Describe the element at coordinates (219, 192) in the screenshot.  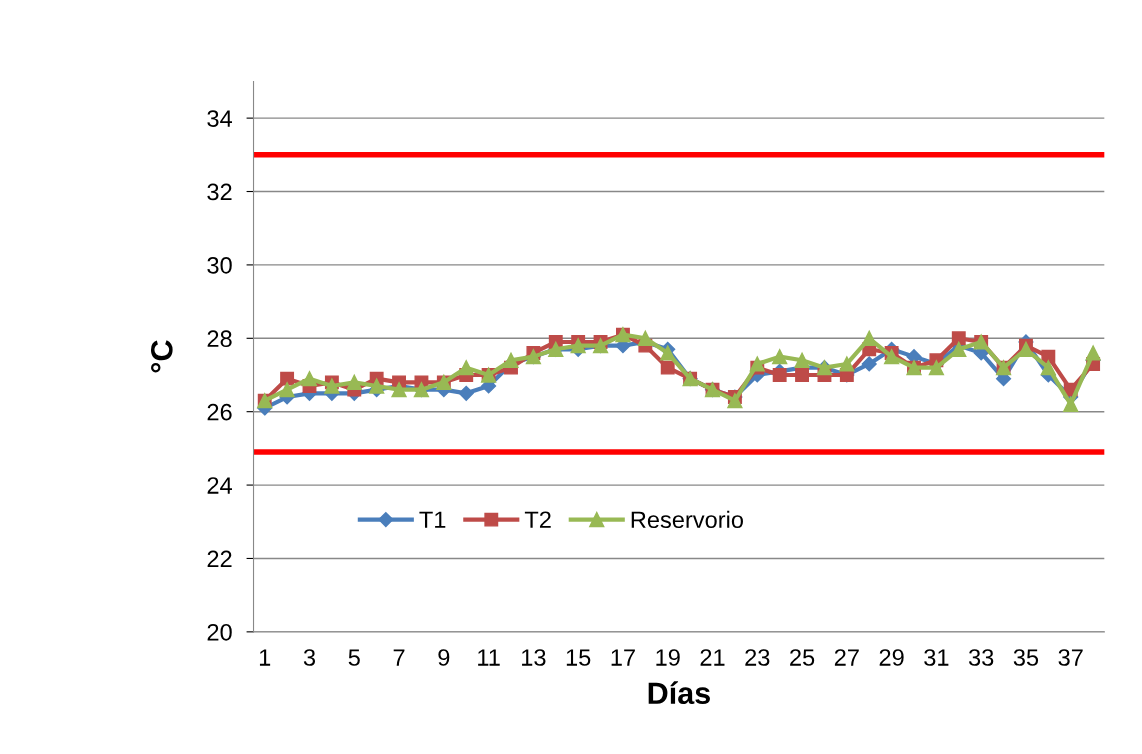
I see `y-tick-label: 32` at that location.